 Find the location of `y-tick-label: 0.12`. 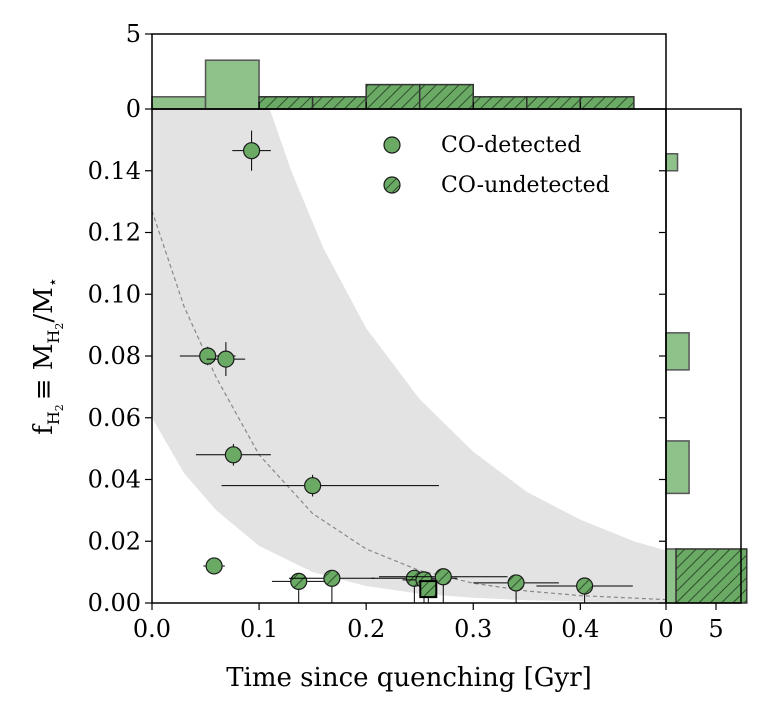

y-tick-label: 0.12 is located at coordinates (114, 233).